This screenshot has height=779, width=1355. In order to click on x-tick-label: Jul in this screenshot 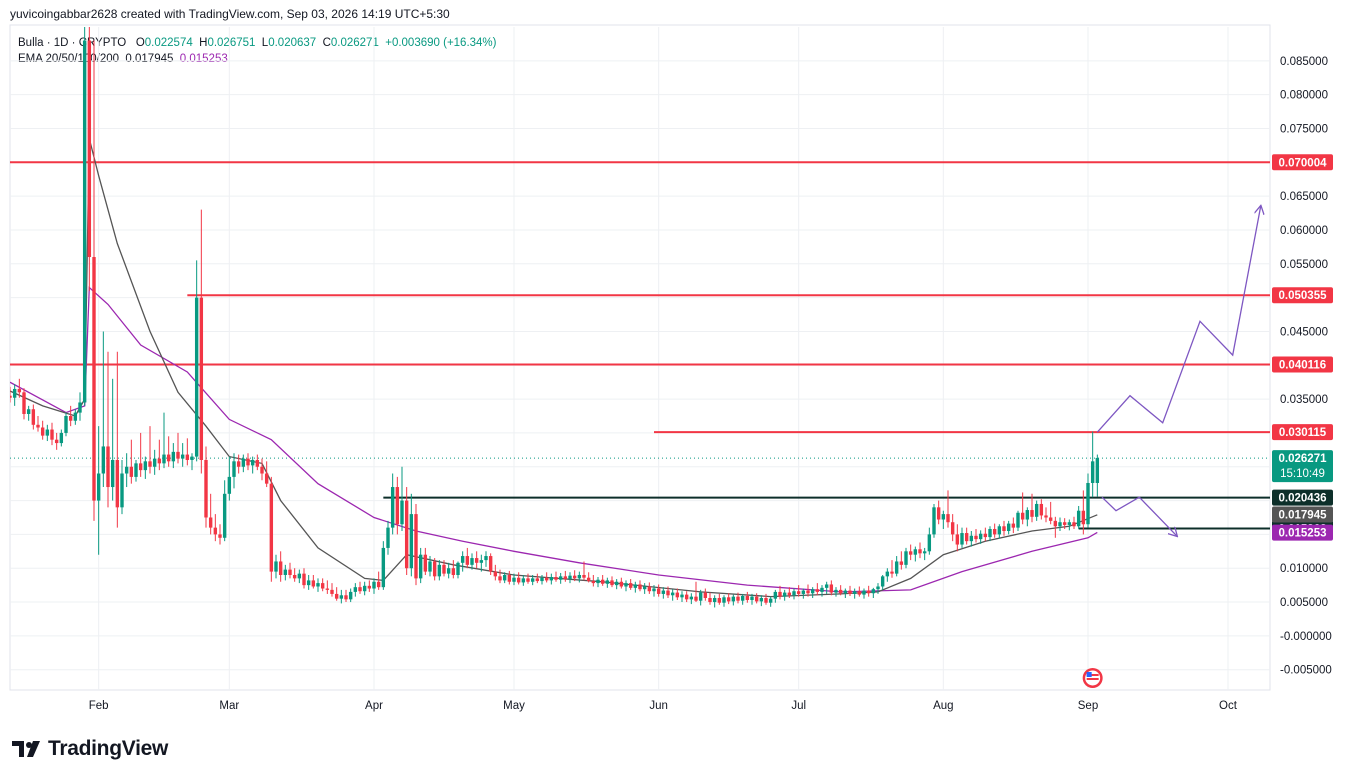, I will do `click(798, 706)`.